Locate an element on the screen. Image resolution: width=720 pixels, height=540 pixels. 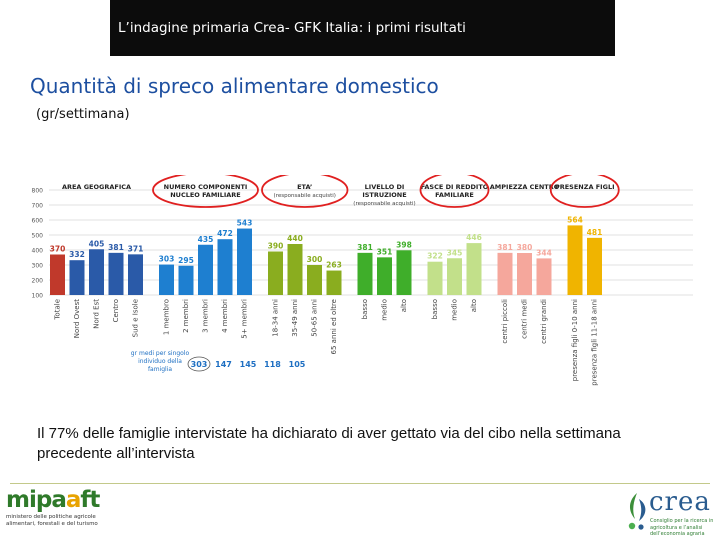
category-label: Totale is located at coordinates (58, 310).